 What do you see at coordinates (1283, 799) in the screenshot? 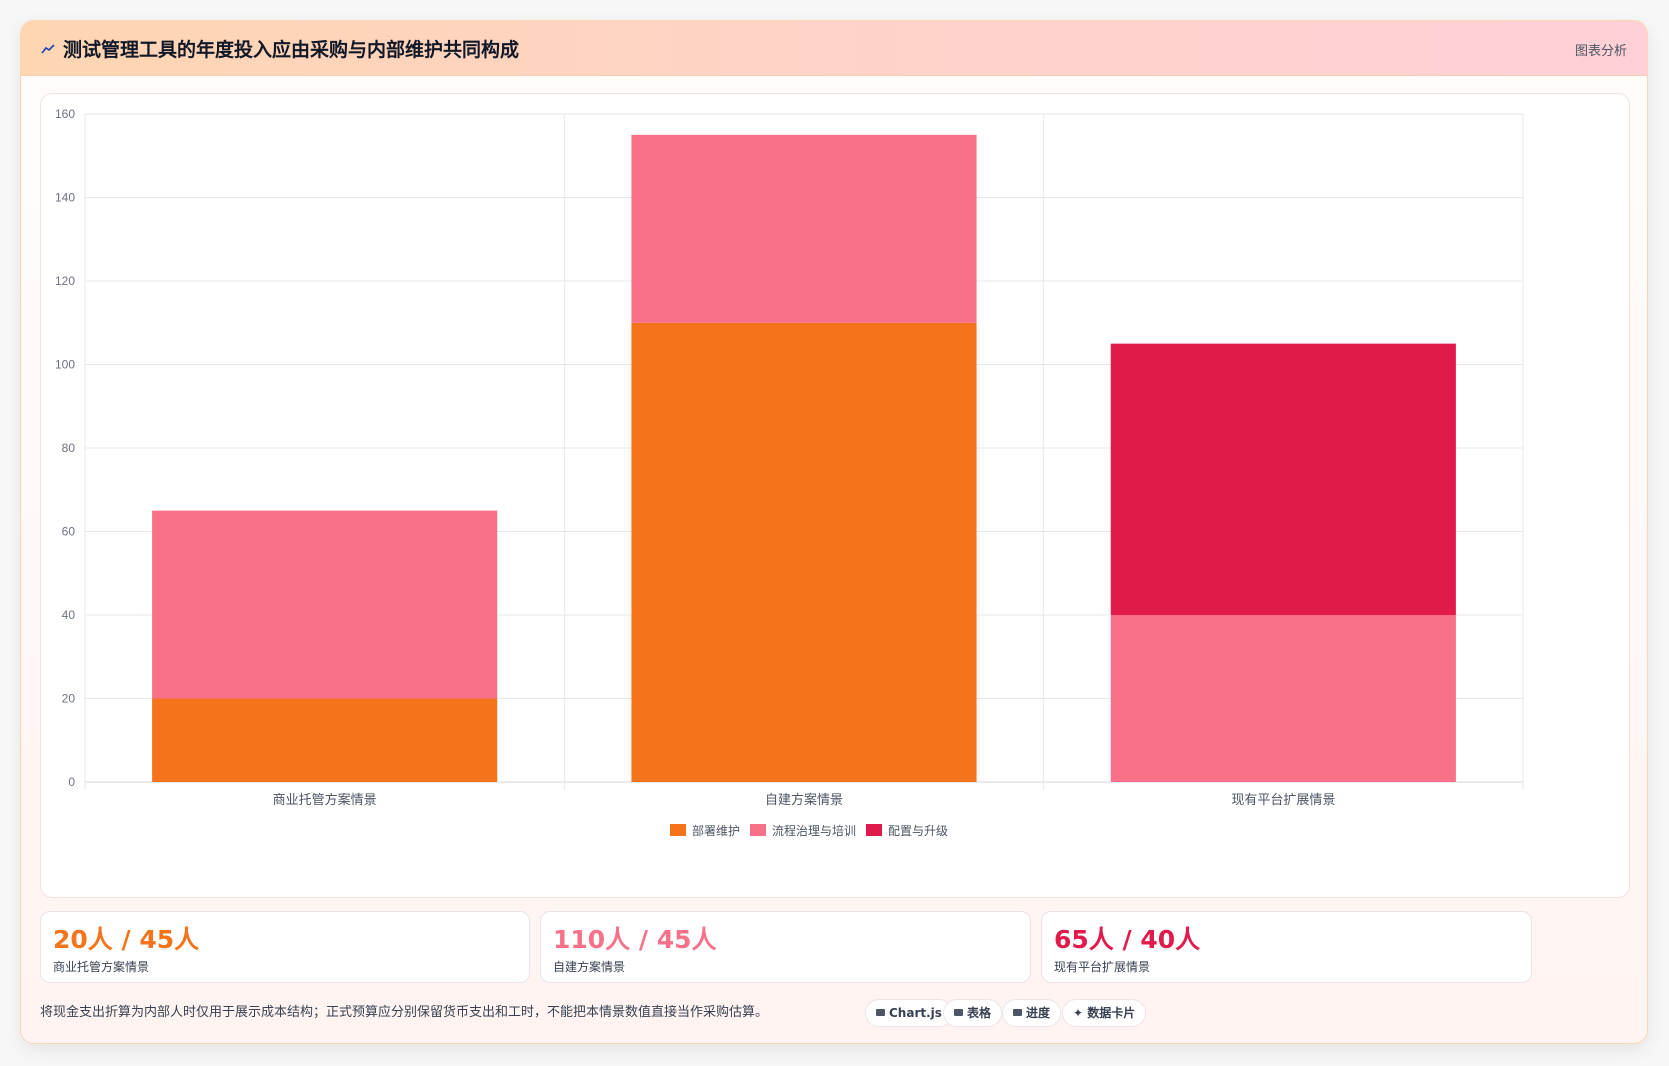
I see `x-tick-label: 现有平台扩展情景` at bounding box center [1283, 799].